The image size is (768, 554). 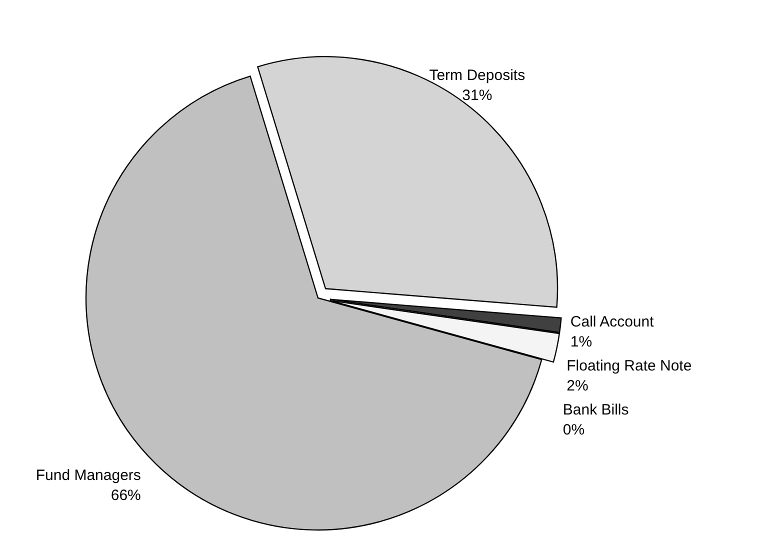 What do you see at coordinates (125, 495) in the screenshot?
I see `data-label: 66%` at bounding box center [125, 495].